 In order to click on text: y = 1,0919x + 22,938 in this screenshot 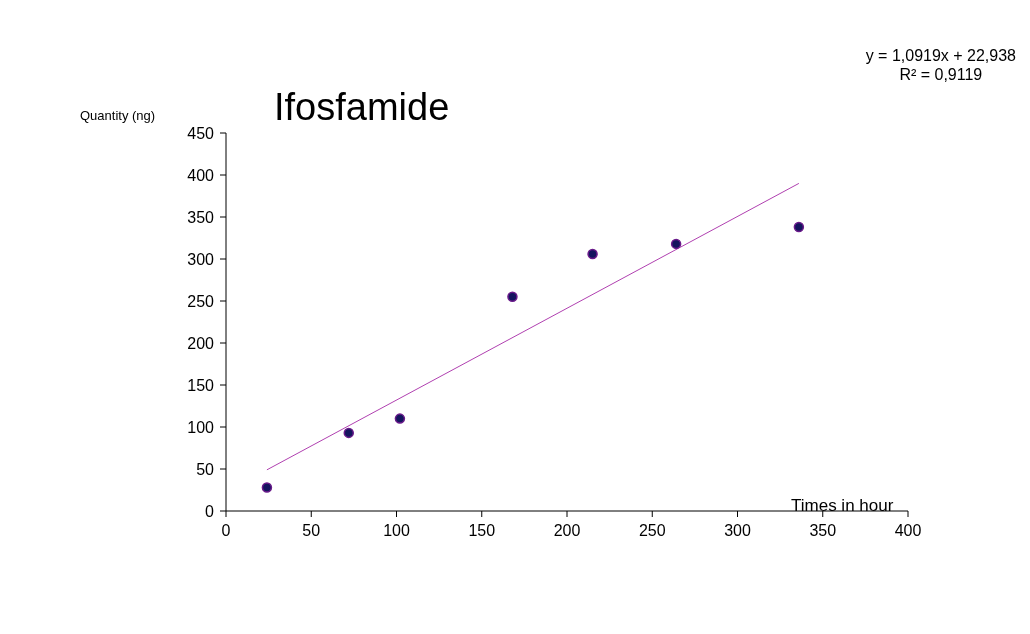, I will do `click(940, 55)`.